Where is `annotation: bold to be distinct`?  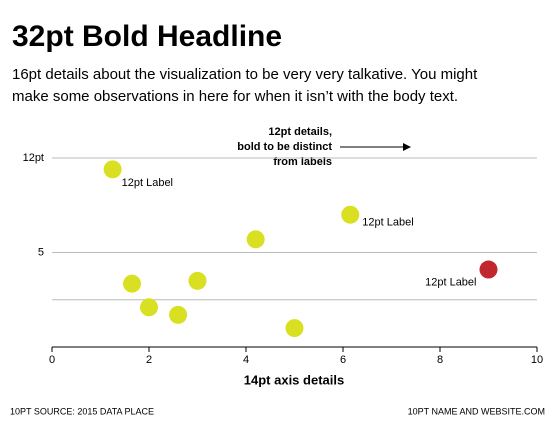
annotation: bold to be distinct is located at coordinates (284, 147).